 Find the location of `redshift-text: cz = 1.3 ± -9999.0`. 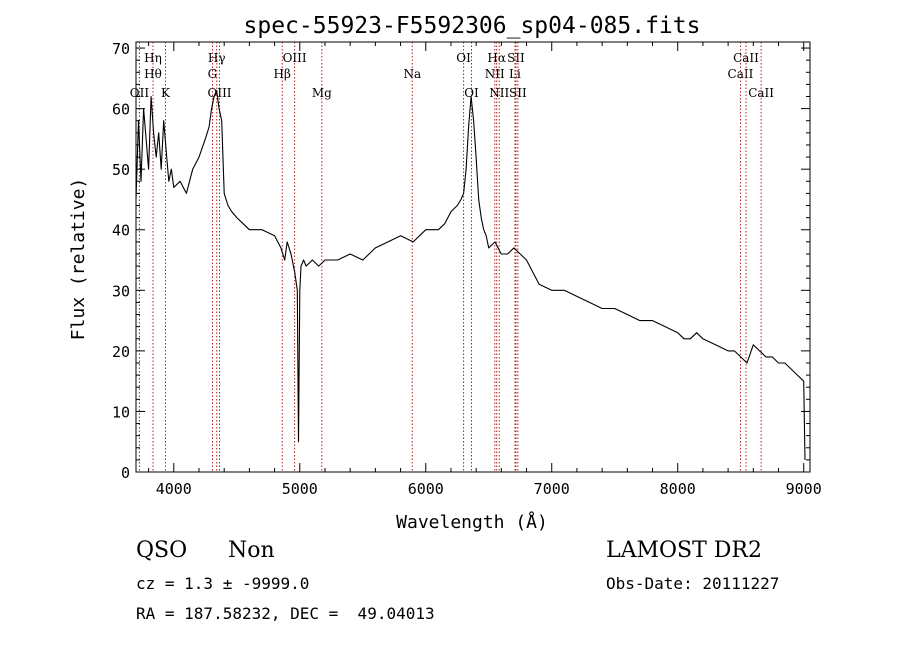

redshift-text: cz = 1.3 ± -9999.0 is located at coordinates (223, 583).